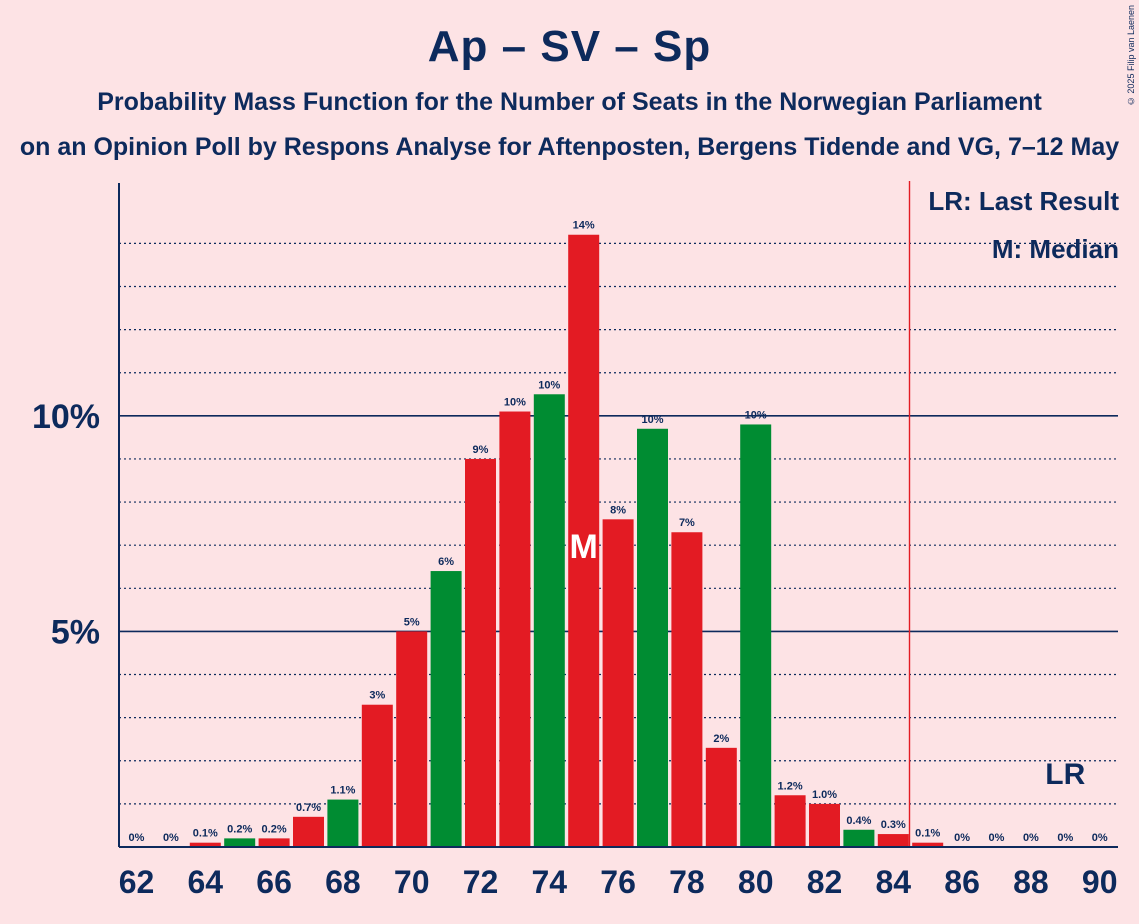 The height and width of the screenshot is (924, 1139). I want to click on x-tick-label: 62, so click(137, 882).